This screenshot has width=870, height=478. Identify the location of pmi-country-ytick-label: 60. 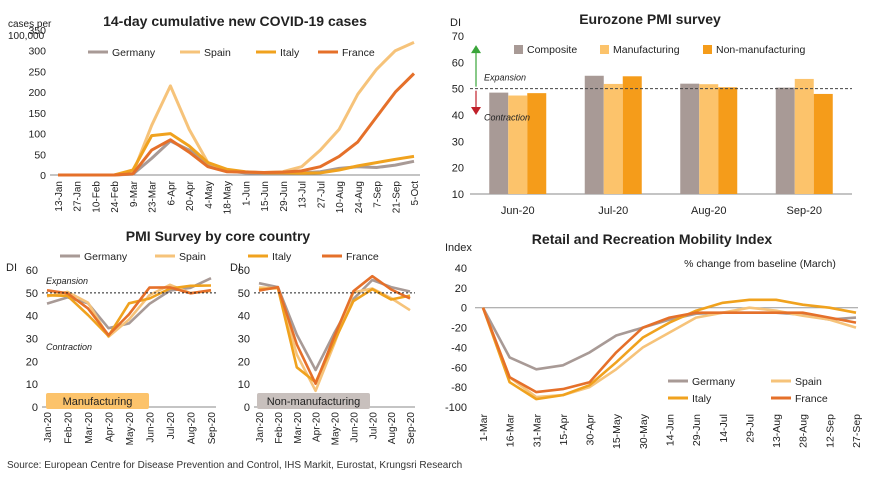
(244, 271).